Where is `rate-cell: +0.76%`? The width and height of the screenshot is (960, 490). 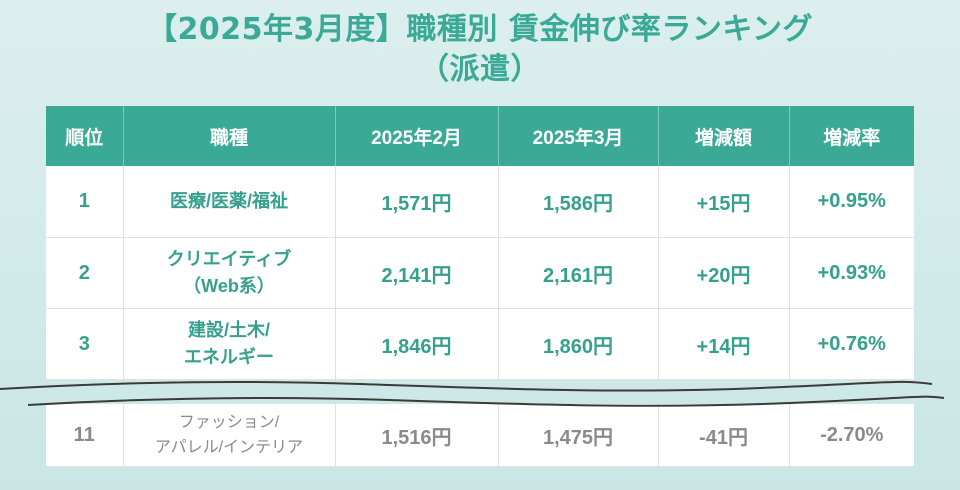
rate-cell: +0.76% is located at coordinates (851, 344).